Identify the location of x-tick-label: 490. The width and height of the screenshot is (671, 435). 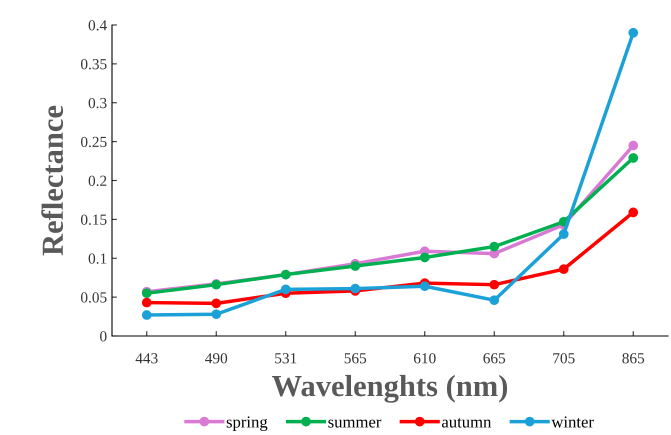
(216, 358).